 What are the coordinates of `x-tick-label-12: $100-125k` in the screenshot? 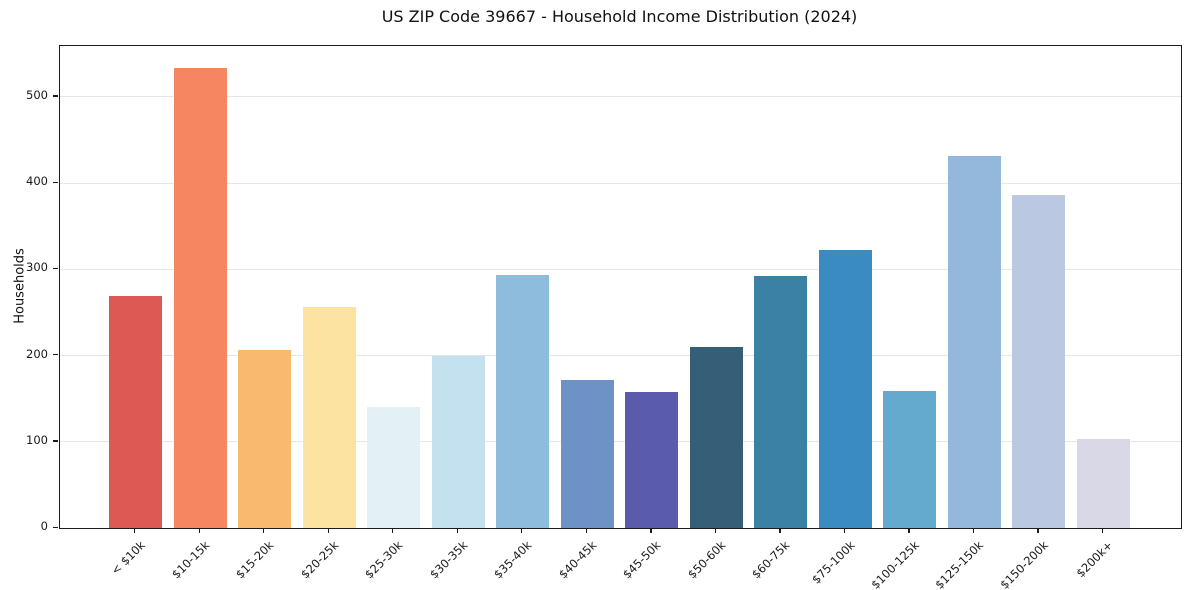 It's located at (895, 564).